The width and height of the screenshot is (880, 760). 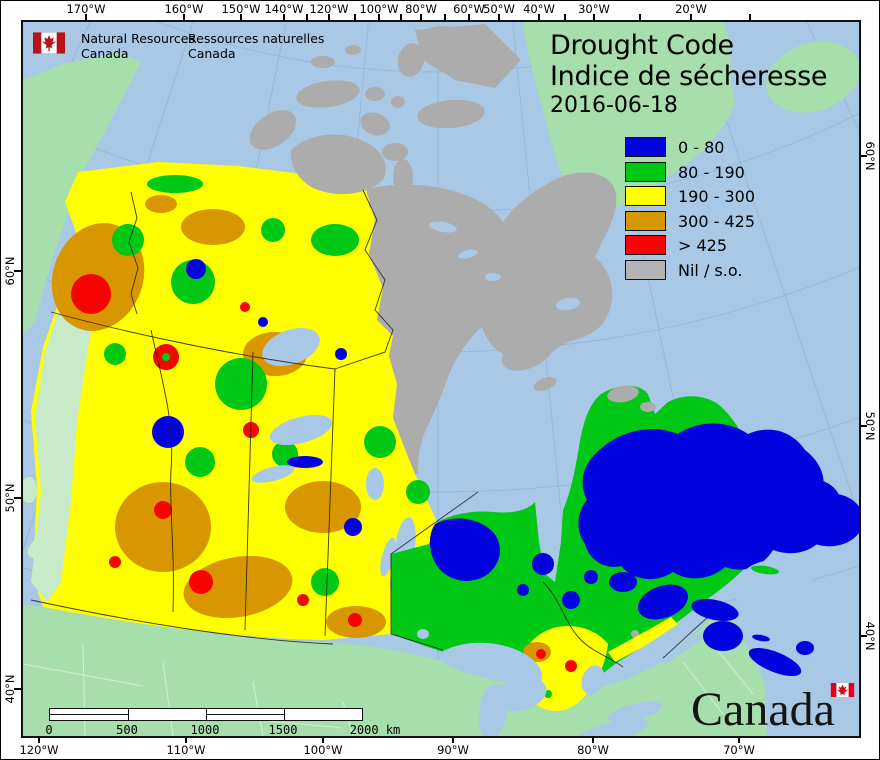 What do you see at coordinates (703, 245) in the screenshot?
I see `legend-label: > 425` at bounding box center [703, 245].